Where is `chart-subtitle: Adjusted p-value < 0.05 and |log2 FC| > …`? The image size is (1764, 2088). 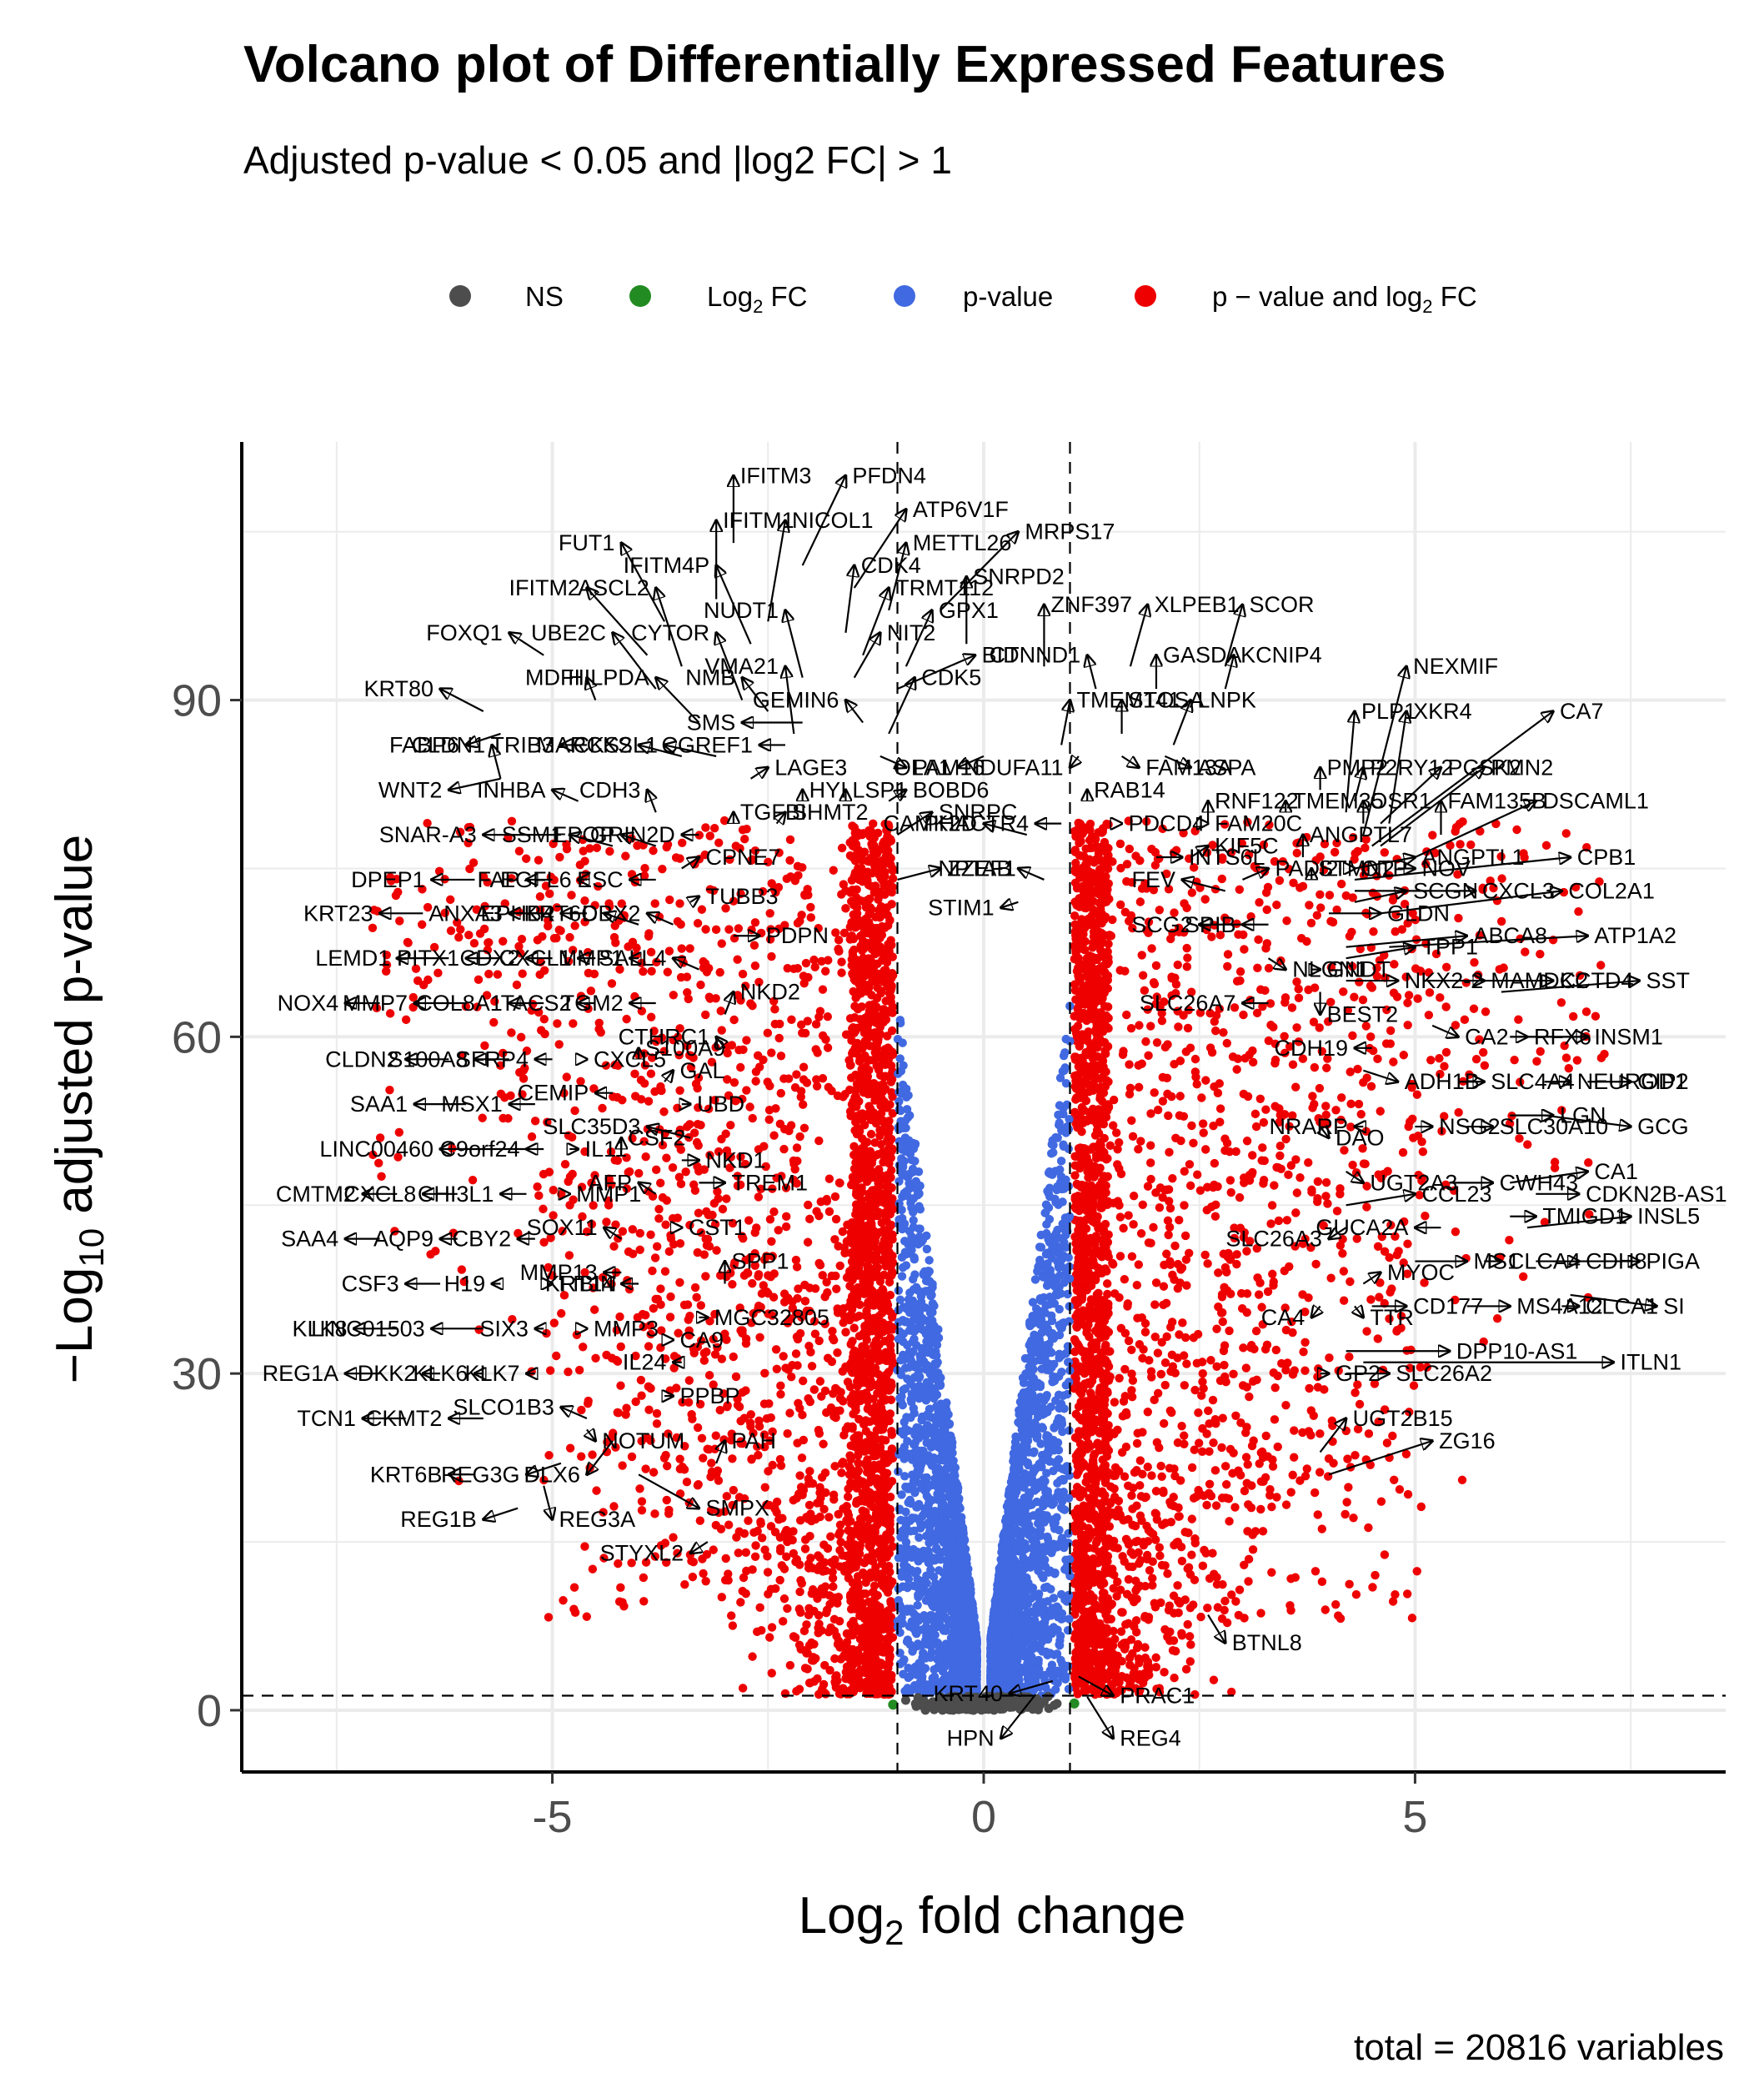
chart-subtitle: Adjusted p-value < 0.05 and |log2 FC| > … is located at coordinates (597, 160).